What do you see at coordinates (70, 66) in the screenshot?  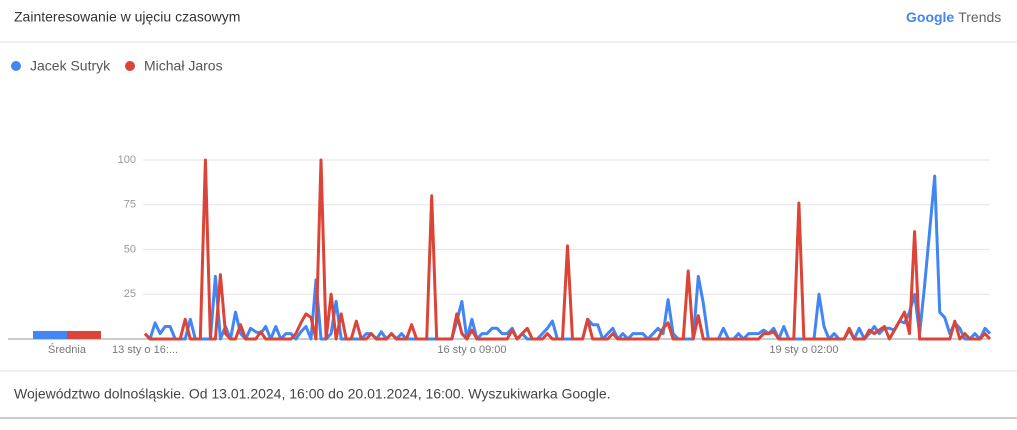 I see `legend-label: Jacek Sutryk` at bounding box center [70, 66].